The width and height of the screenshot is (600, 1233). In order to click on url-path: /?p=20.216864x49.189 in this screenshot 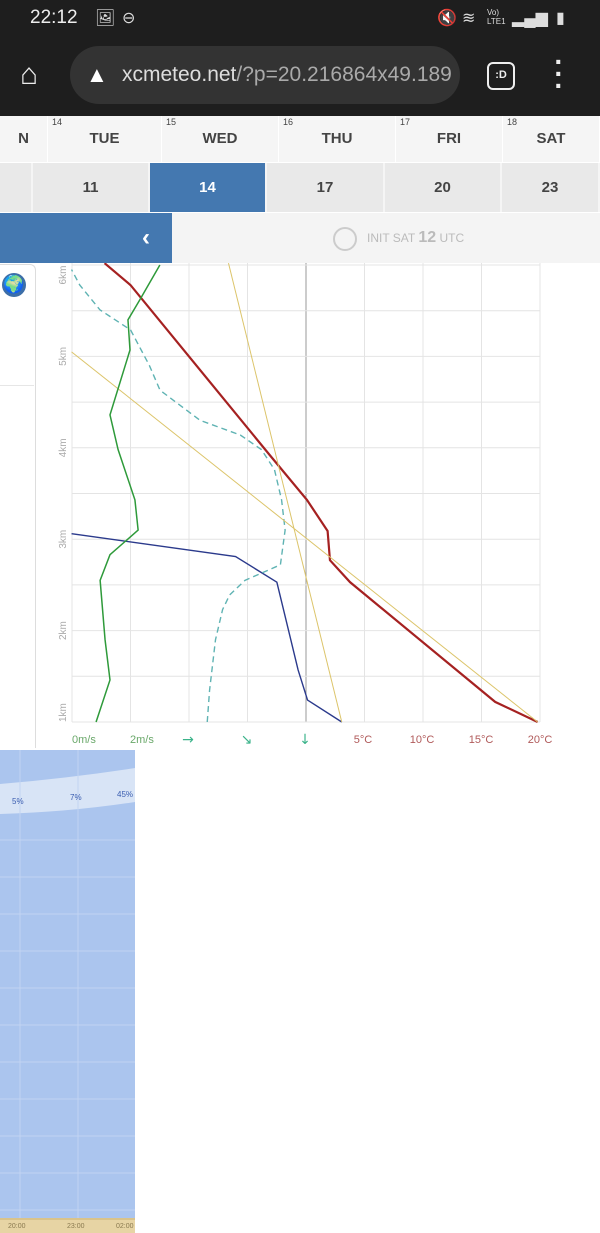, I will do `click(344, 74)`.